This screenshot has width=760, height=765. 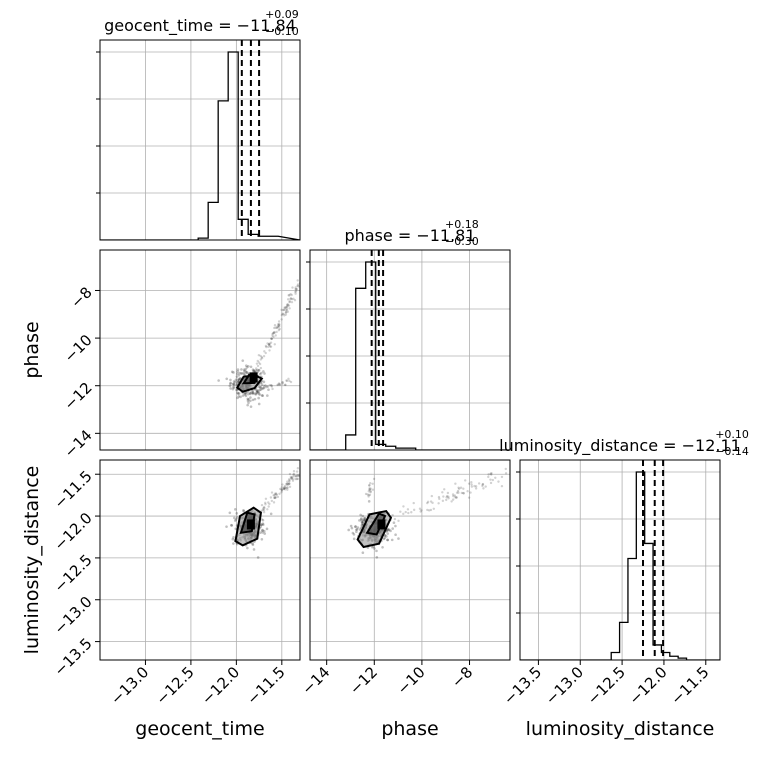 What do you see at coordinates (78, 348) in the screenshot?
I see `tick-label-y: −10` at bounding box center [78, 348].